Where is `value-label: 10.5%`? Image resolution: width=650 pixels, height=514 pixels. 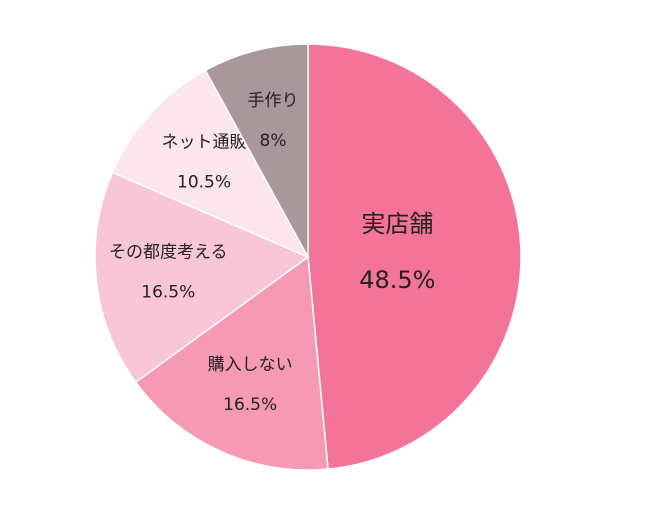
value-label: 10.5% is located at coordinates (204, 182).